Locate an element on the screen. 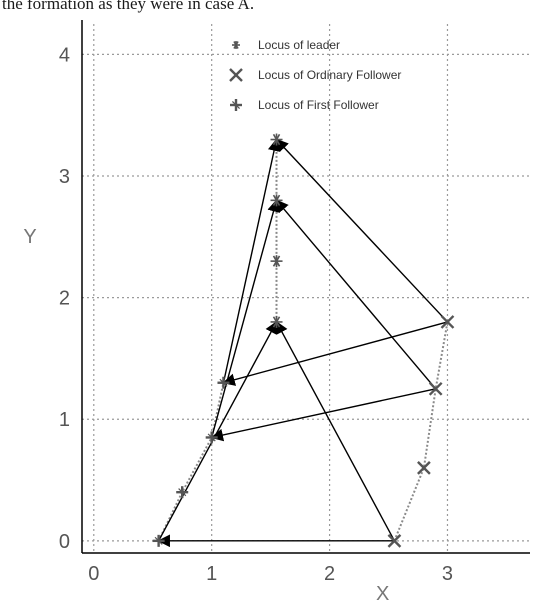  legend-plus-marker is located at coordinates (236, 105).